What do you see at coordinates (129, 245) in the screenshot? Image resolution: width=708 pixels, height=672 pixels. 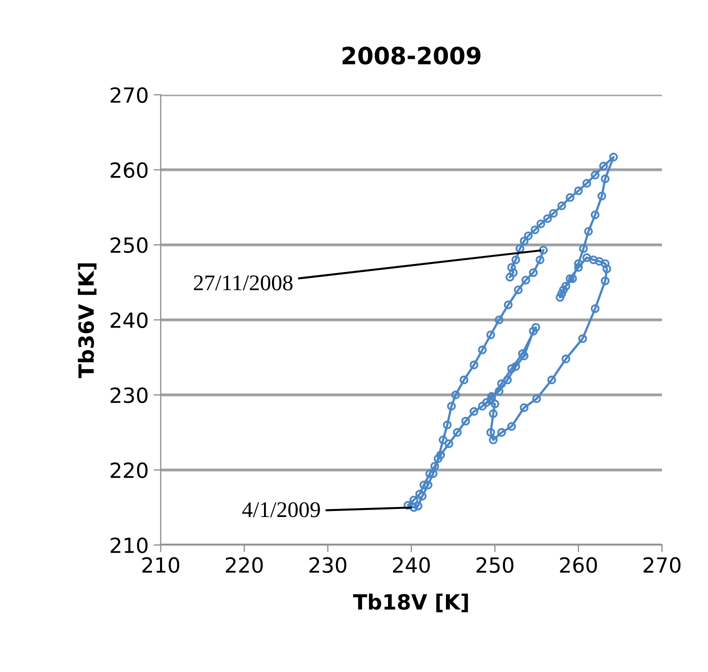 I see `y-tick-label: 250` at bounding box center [129, 245].